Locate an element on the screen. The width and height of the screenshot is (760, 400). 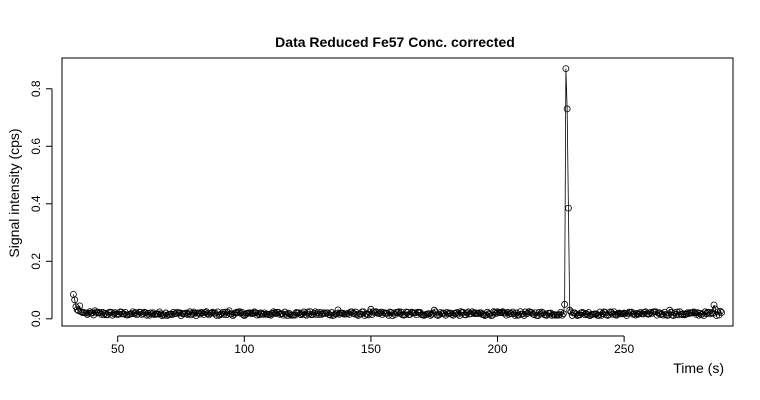
y-axis-label: Signal intensity (cps) is located at coordinates (14, 192).